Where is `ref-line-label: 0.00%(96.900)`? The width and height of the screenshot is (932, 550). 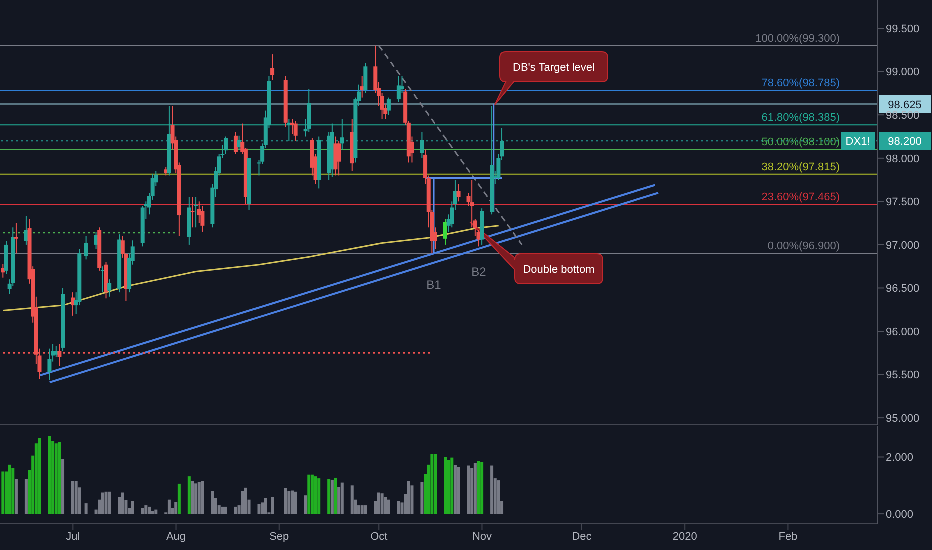 ref-line-label: 0.00%(96.900) is located at coordinates (804, 246).